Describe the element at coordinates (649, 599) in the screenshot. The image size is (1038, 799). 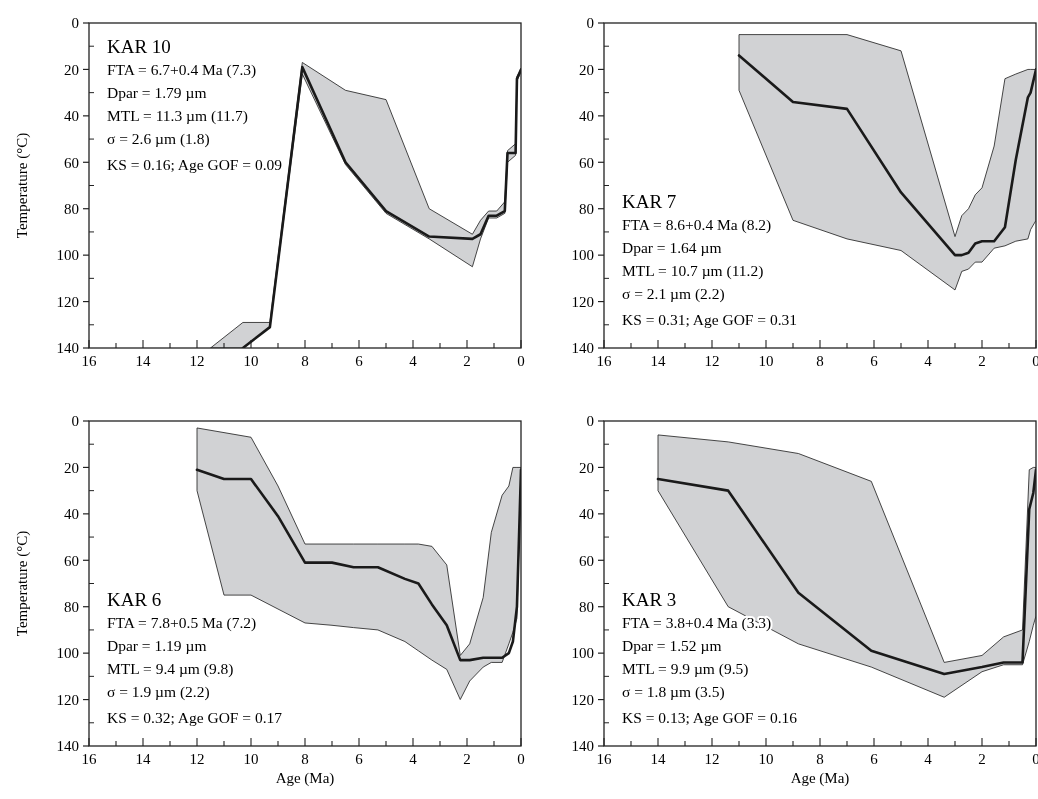
I see `text: KAR 3` at that location.